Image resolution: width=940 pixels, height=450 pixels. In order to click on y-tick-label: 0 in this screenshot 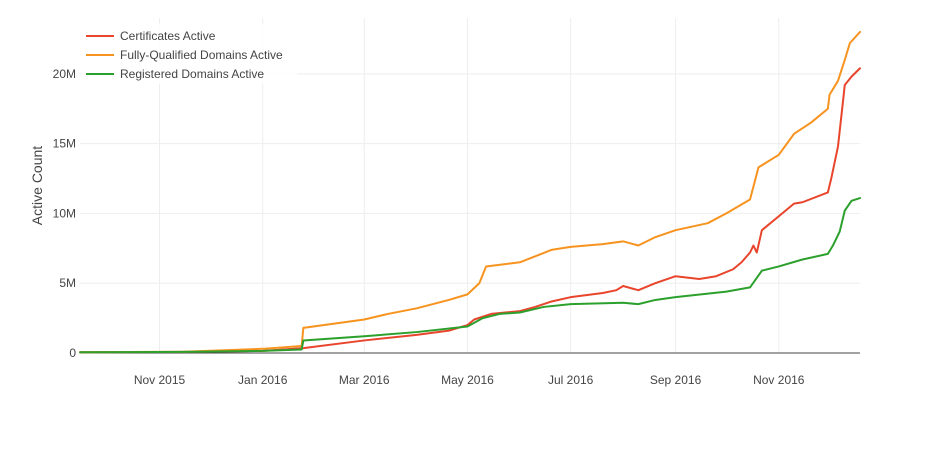, I will do `click(72, 353)`.